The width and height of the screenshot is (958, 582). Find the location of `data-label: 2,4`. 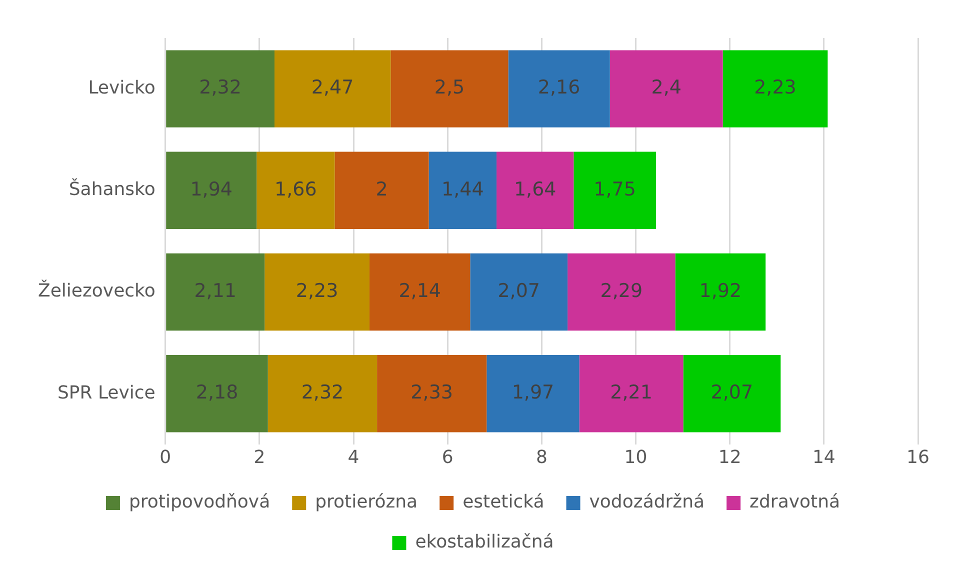

data-label: 2,4 is located at coordinates (666, 87).